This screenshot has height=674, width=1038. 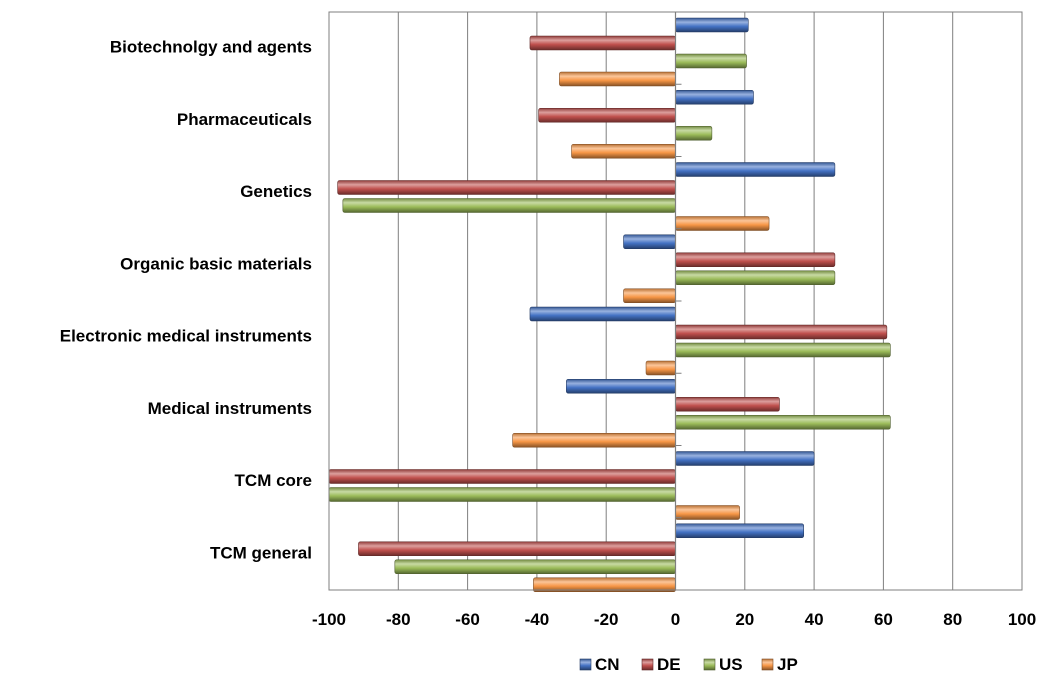 I want to click on tick-labels: -100 -80 -60 -40 -20 0 20 40 60 80 100, so click(x=674, y=619).